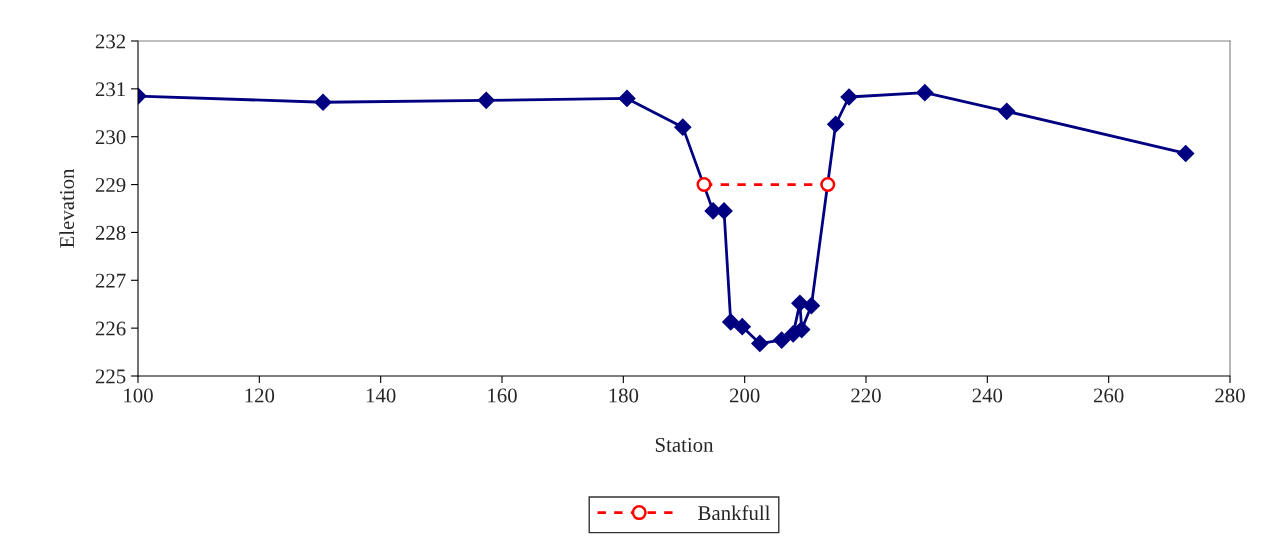 This screenshot has width=1285, height=552. I want to click on x-tick-label: 100, so click(138, 395).